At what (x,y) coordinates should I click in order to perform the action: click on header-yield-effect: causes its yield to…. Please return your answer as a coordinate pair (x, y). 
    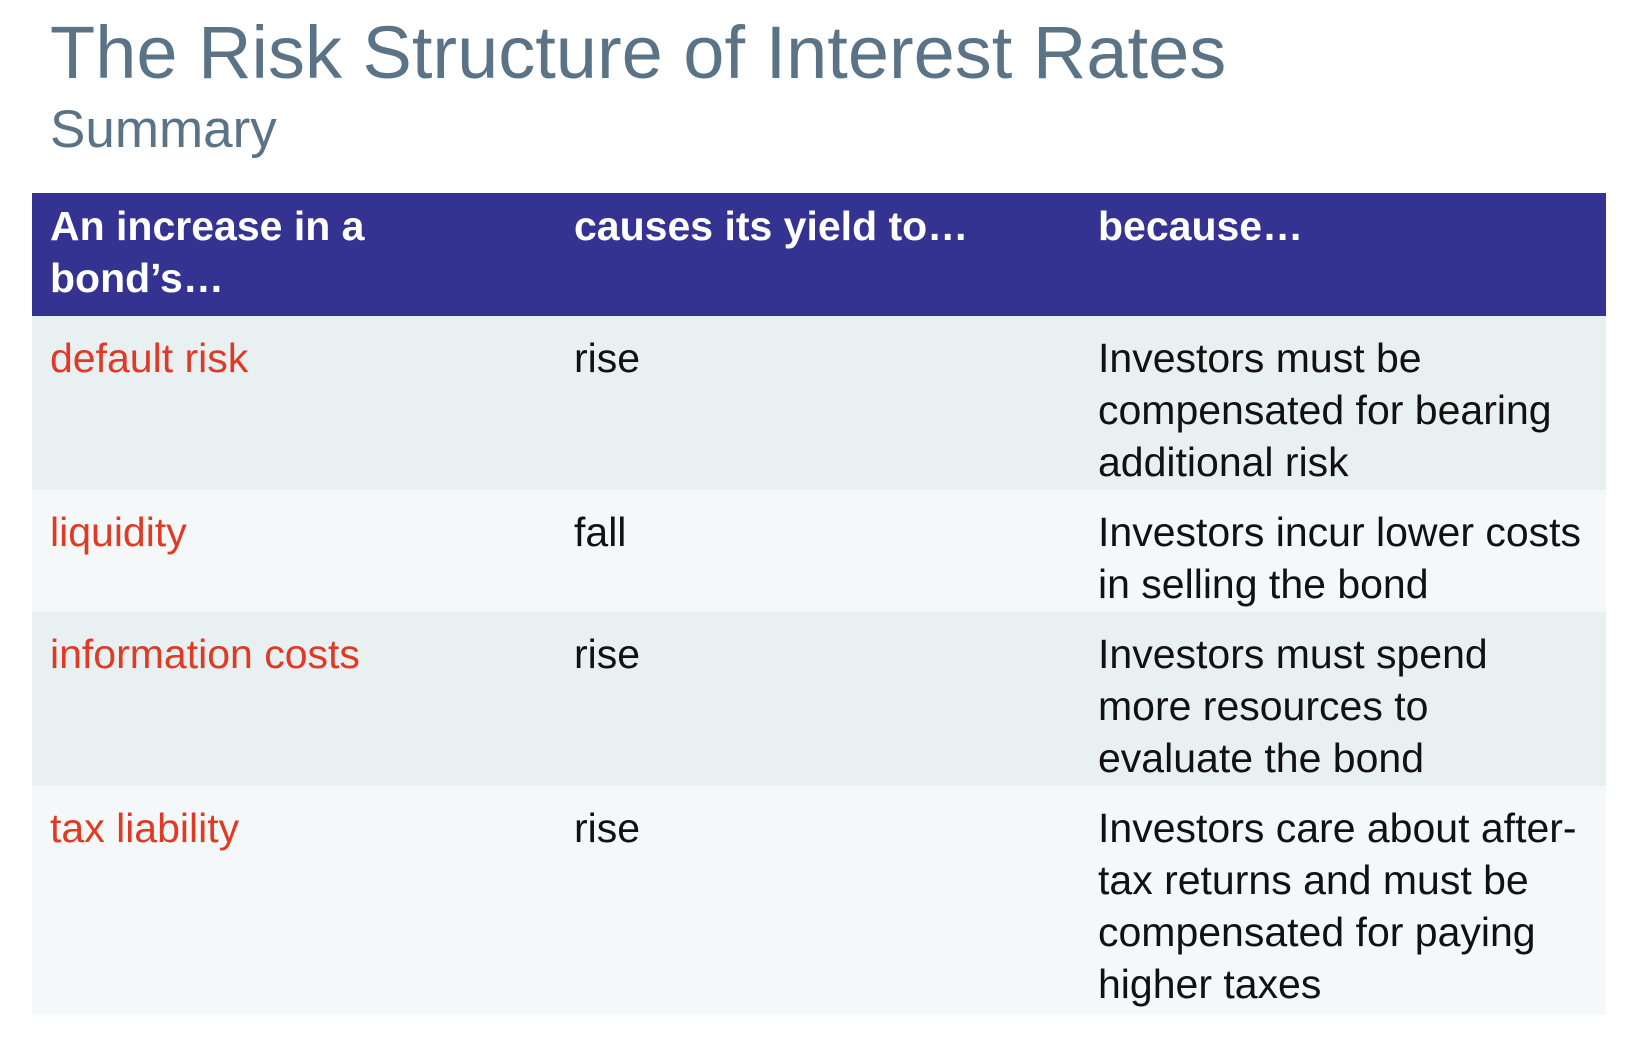
    Looking at the image, I should click on (771, 226).